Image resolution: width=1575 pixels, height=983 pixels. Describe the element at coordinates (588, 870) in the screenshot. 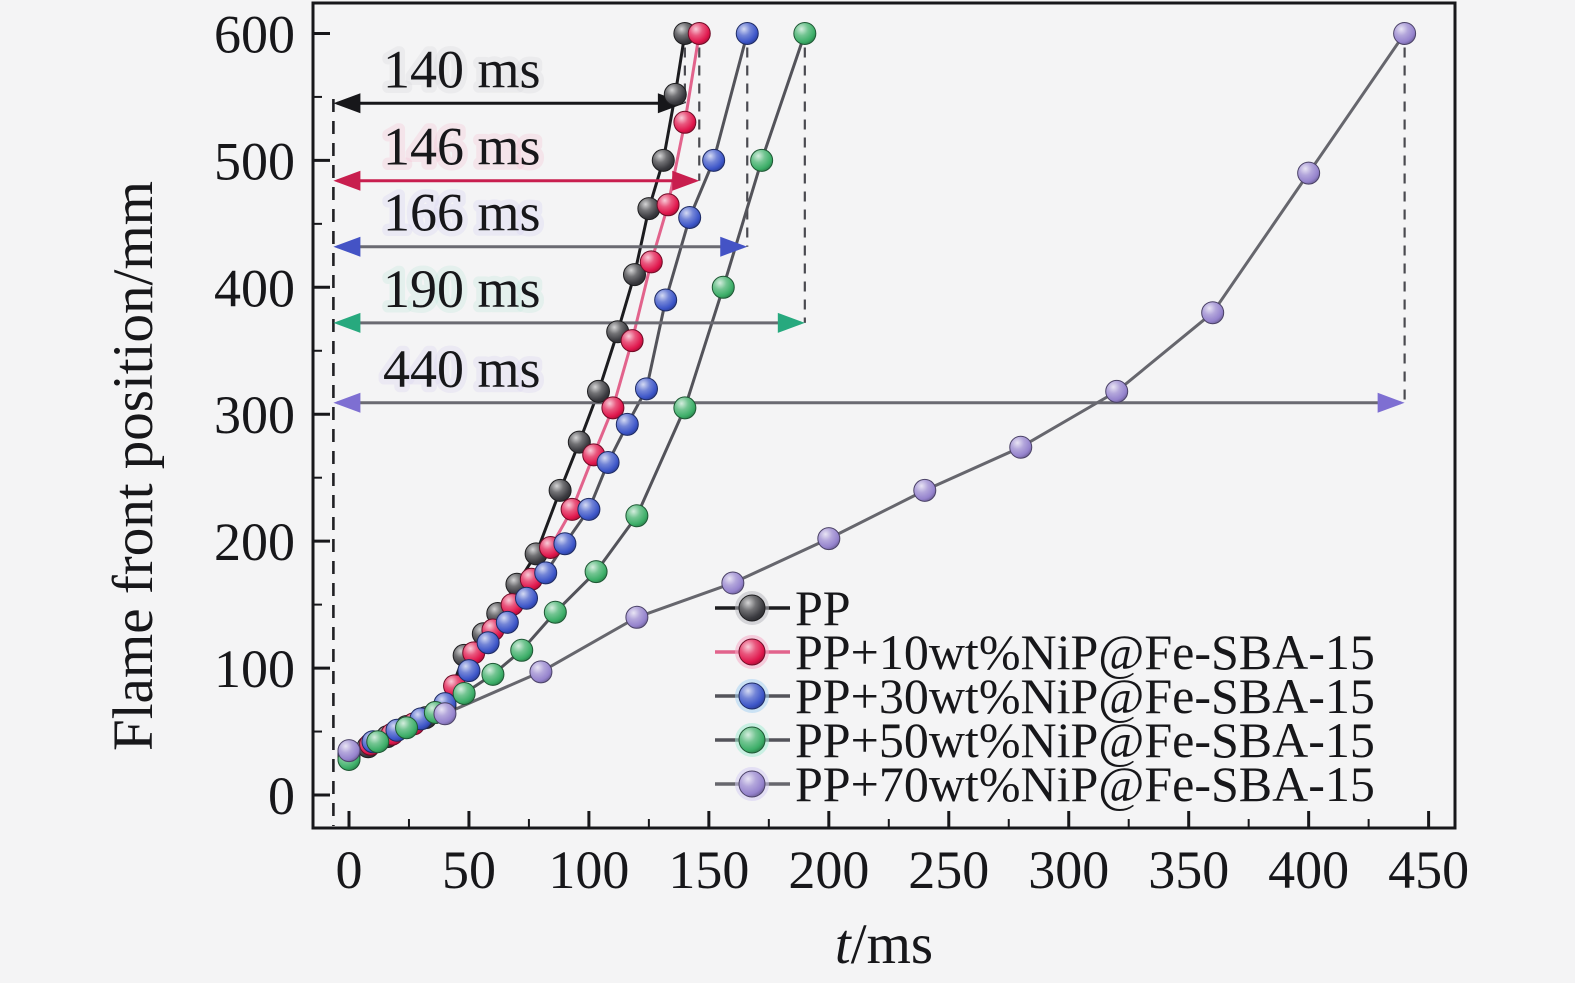

I see `x-tick-label: 100` at that location.